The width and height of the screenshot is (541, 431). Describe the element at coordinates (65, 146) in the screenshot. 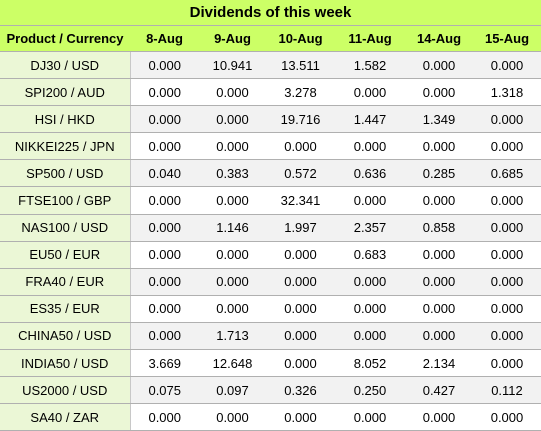

I see `row-product-label: NIKKEI225 / JPN` at that location.